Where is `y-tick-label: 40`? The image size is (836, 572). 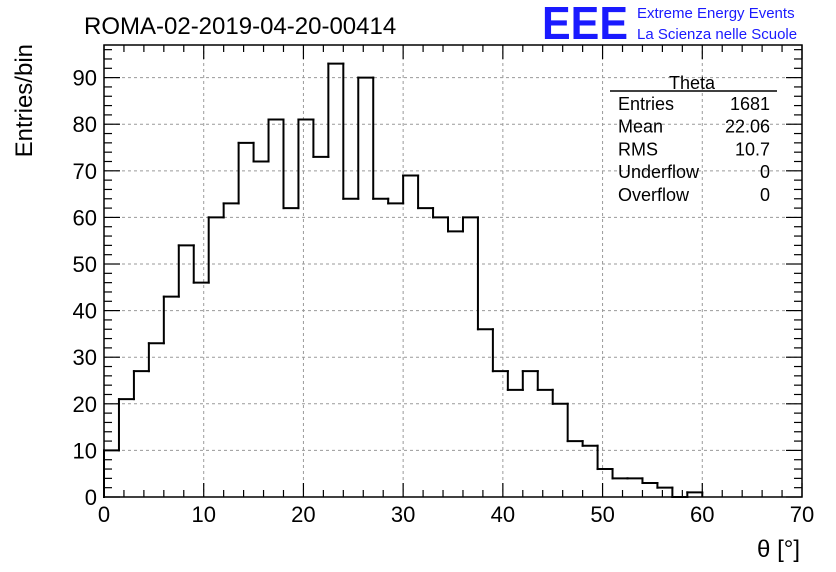 y-tick-label: 40 is located at coordinates (85, 311).